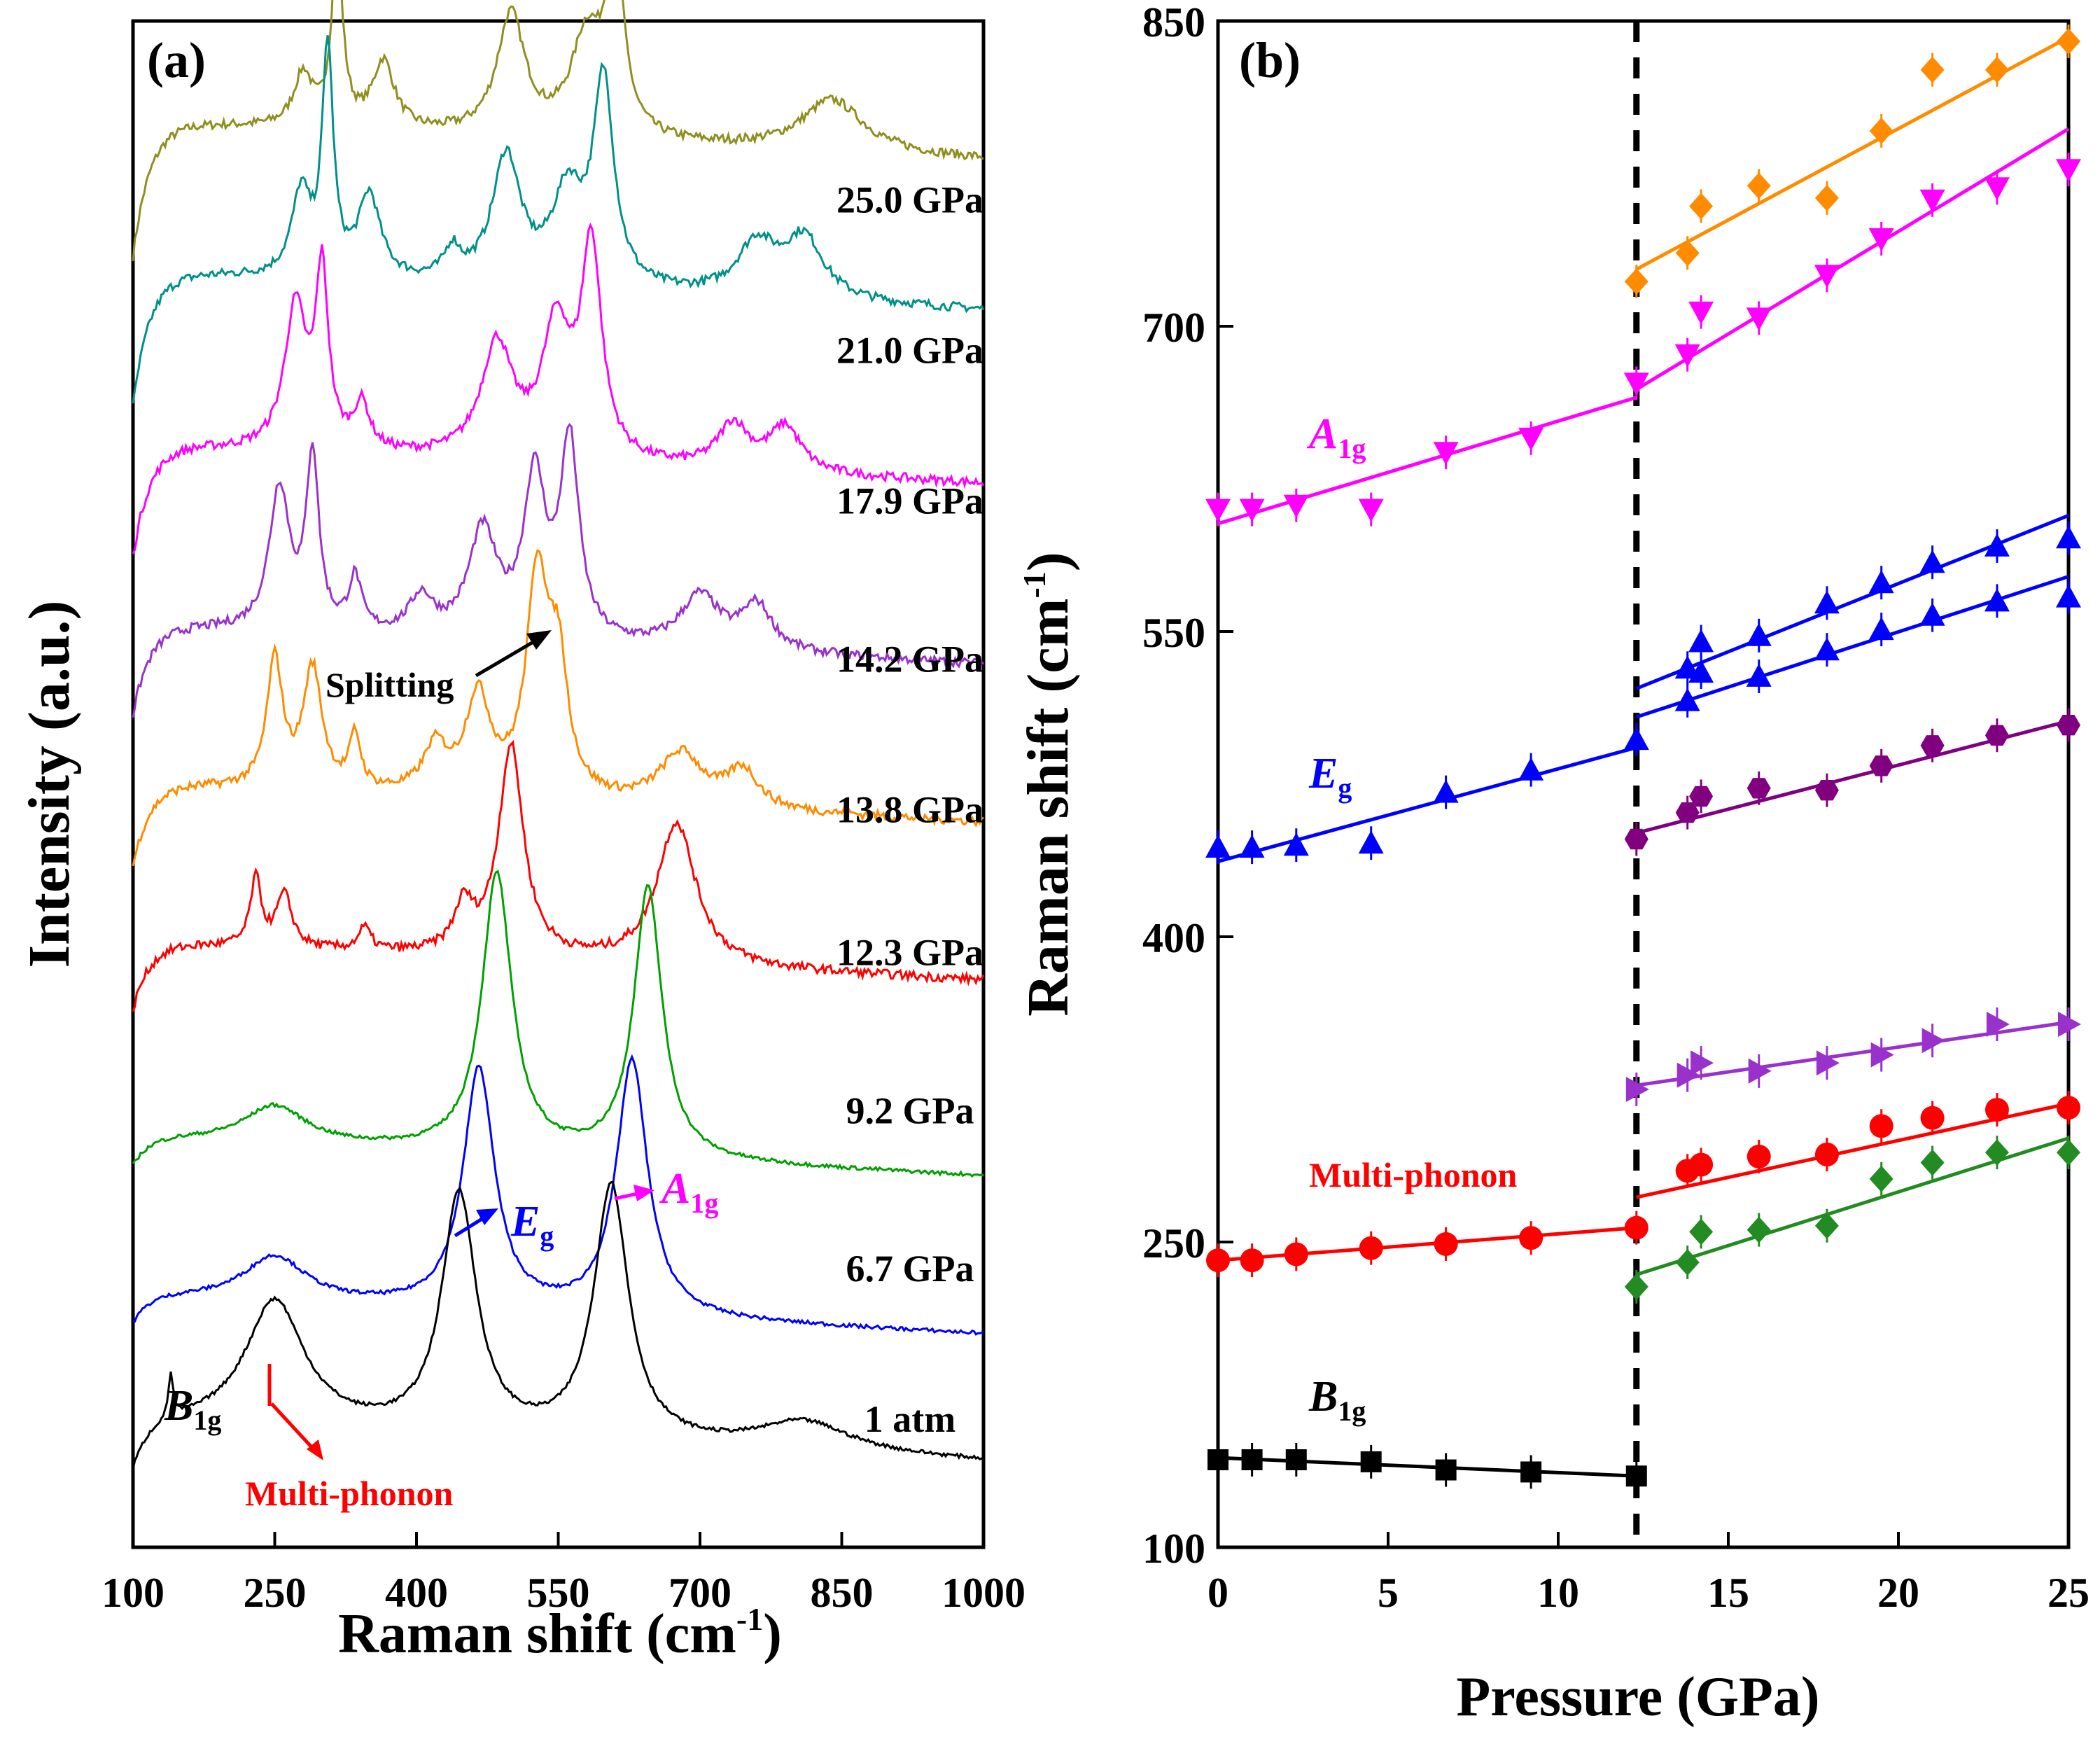 The image size is (2100, 1737). Describe the element at coordinates (909, 351) in the screenshot. I see `spectrum-label-21-0-gpa: 21.0 GPa` at that location.